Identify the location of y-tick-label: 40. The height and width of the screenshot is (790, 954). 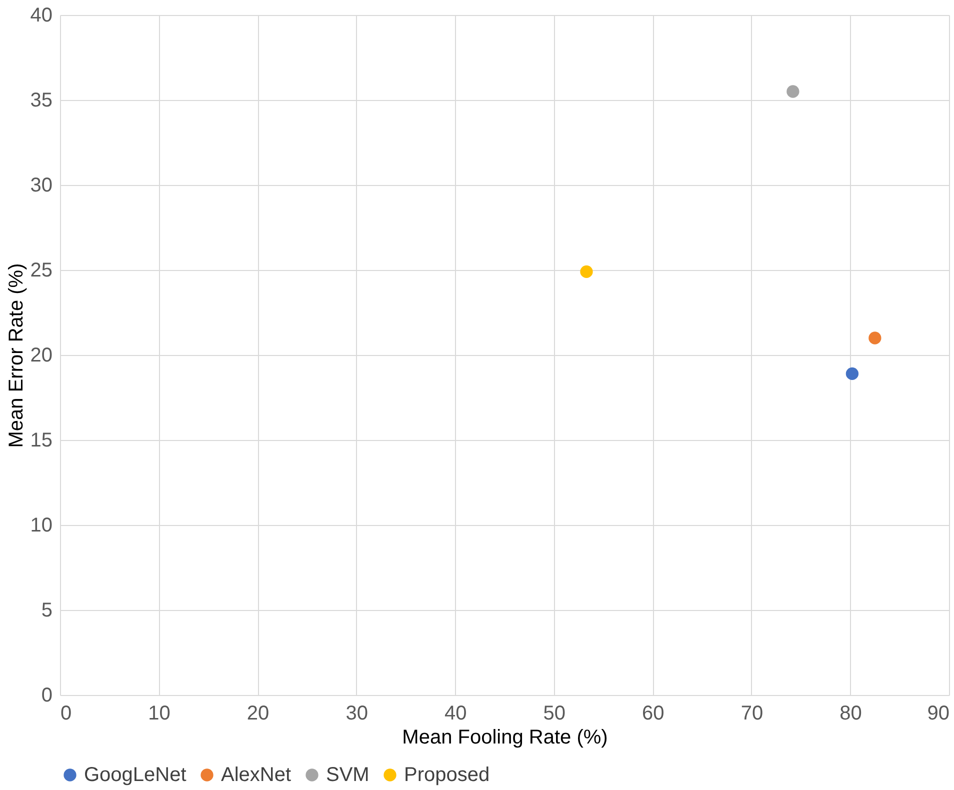
(41, 15).